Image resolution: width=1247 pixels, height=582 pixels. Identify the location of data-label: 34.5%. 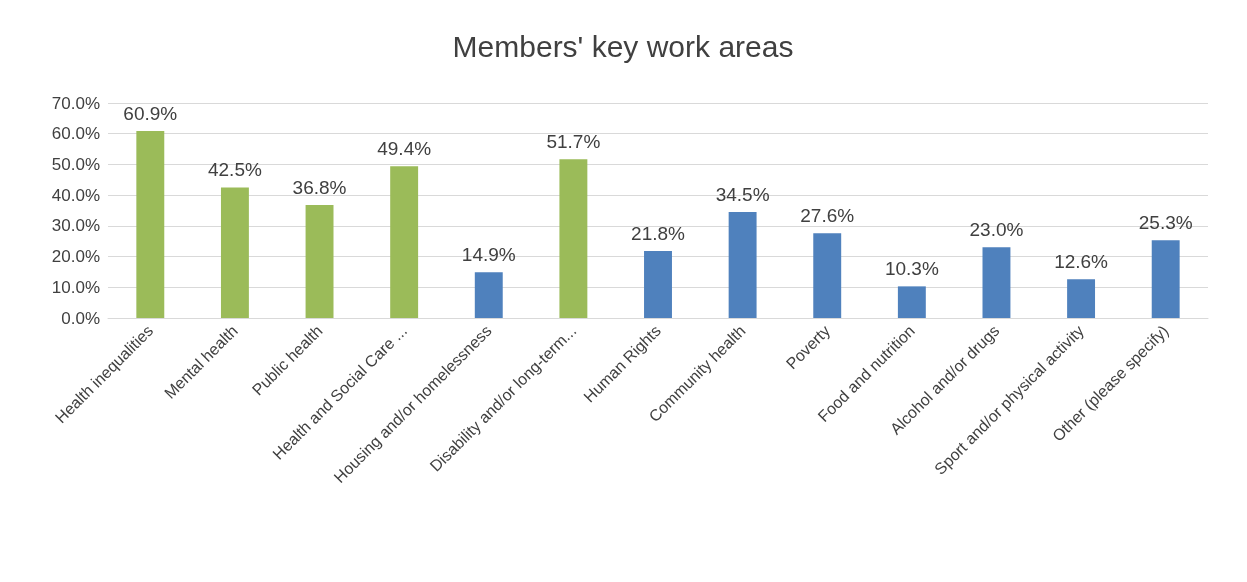
(742, 195).